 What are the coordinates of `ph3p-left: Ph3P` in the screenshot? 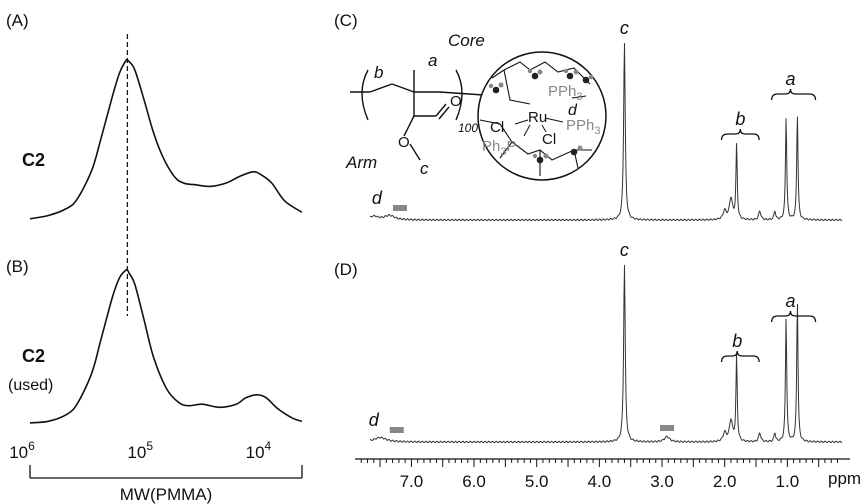 It's located at (499, 148).